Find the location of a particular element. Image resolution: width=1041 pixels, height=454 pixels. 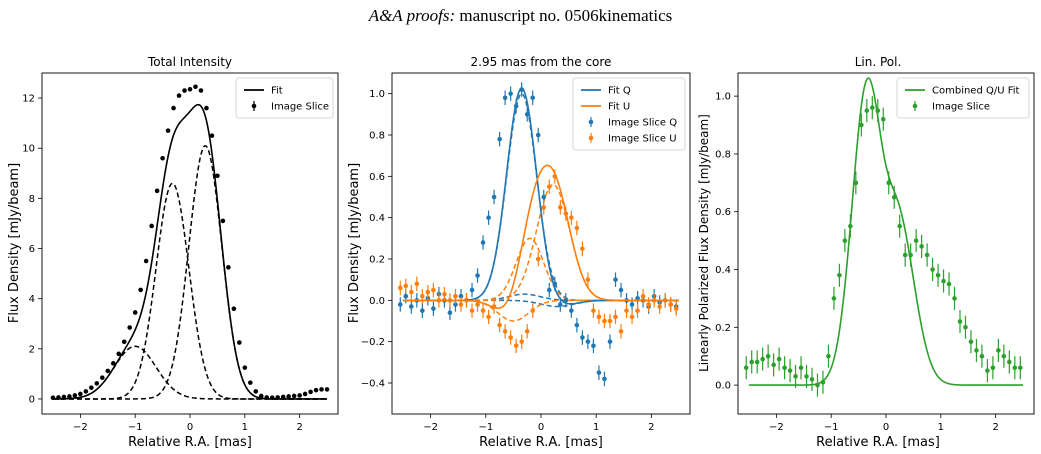

x-tick-label: 1 is located at coordinates (596, 427).